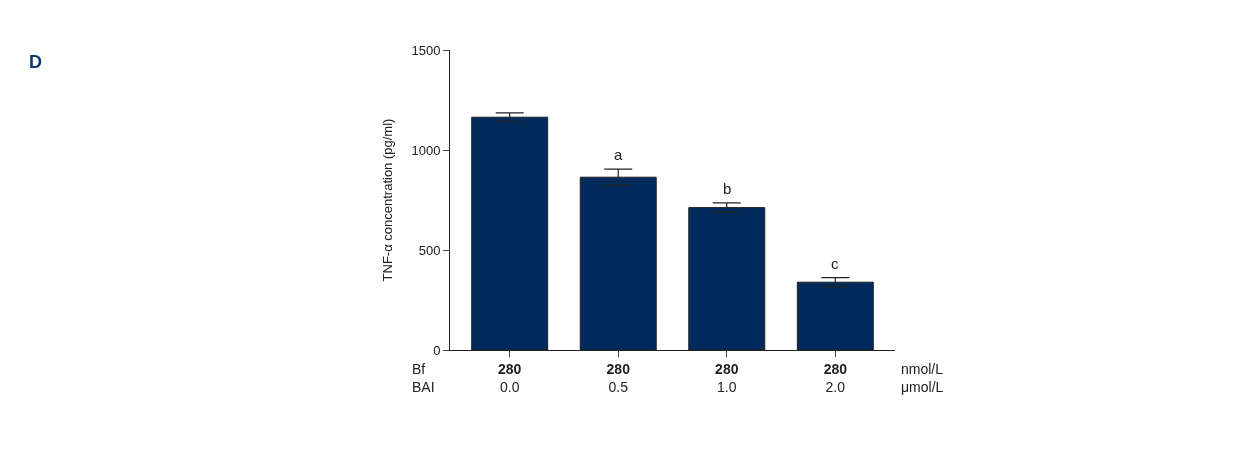 The image size is (1234, 450). What do you see at coordinates (618, 377) in the screenshot?
I see `x-tick-label: 280 0.5` at bounding box center [618, 377].